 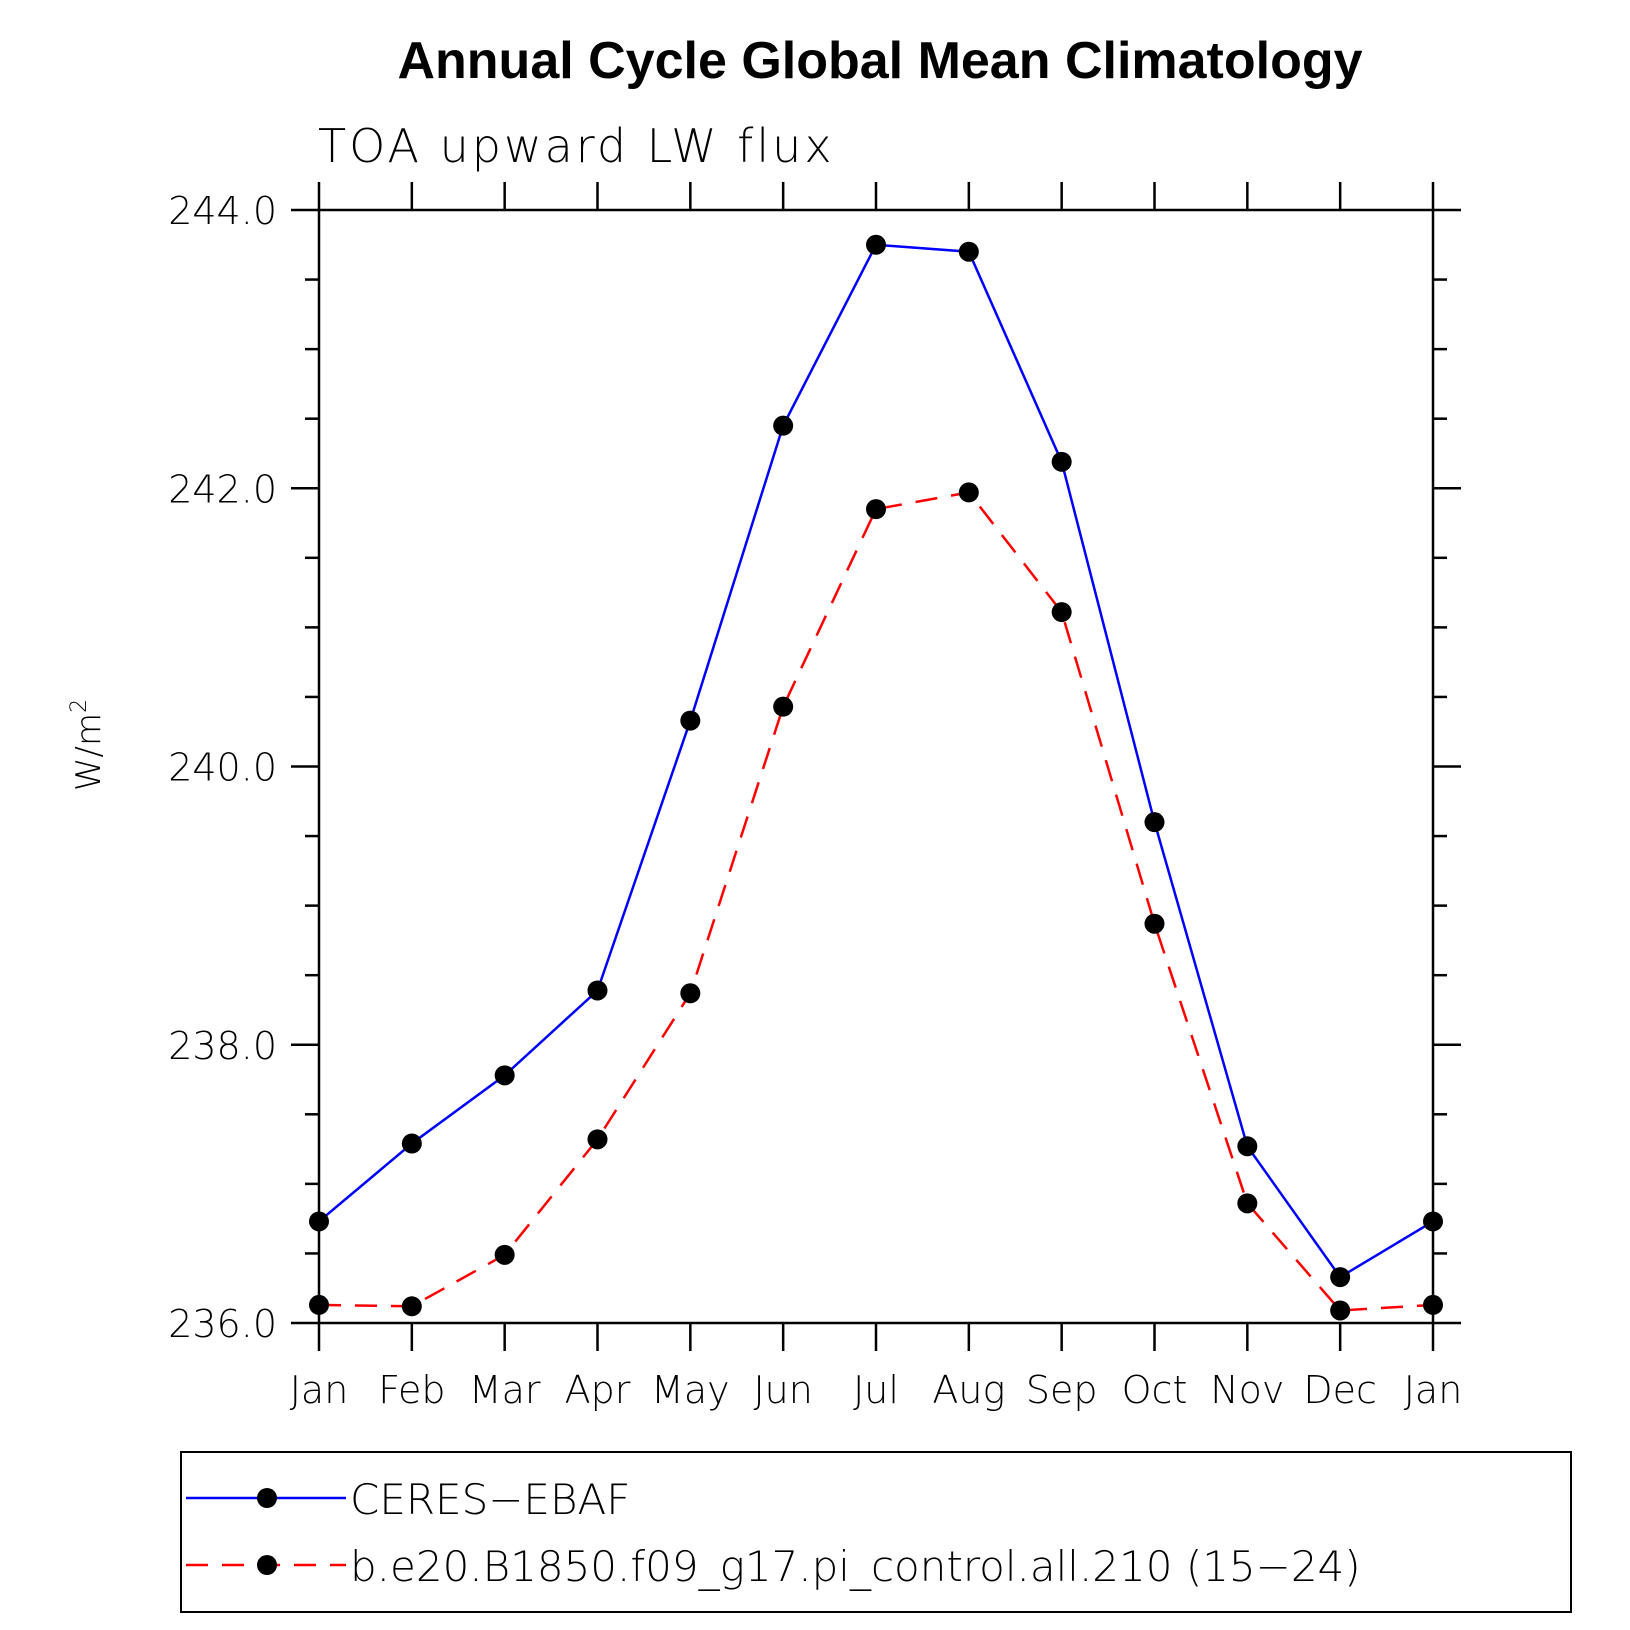 I want to click on y-tick-label: 236.0, so click(x=222, y=1324).